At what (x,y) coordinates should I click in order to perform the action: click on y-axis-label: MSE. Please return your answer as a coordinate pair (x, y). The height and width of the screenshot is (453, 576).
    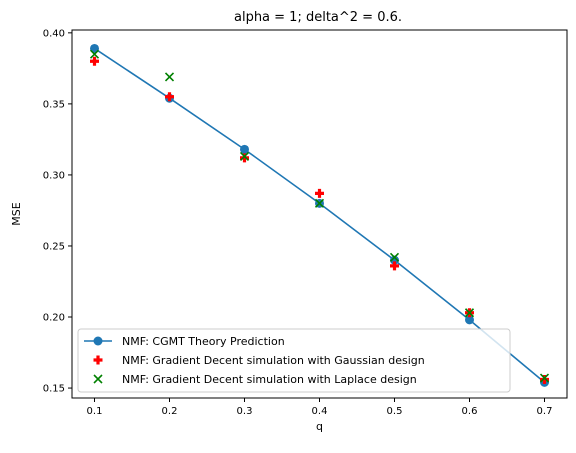
    Looking at the image, I should click on (16, 213).